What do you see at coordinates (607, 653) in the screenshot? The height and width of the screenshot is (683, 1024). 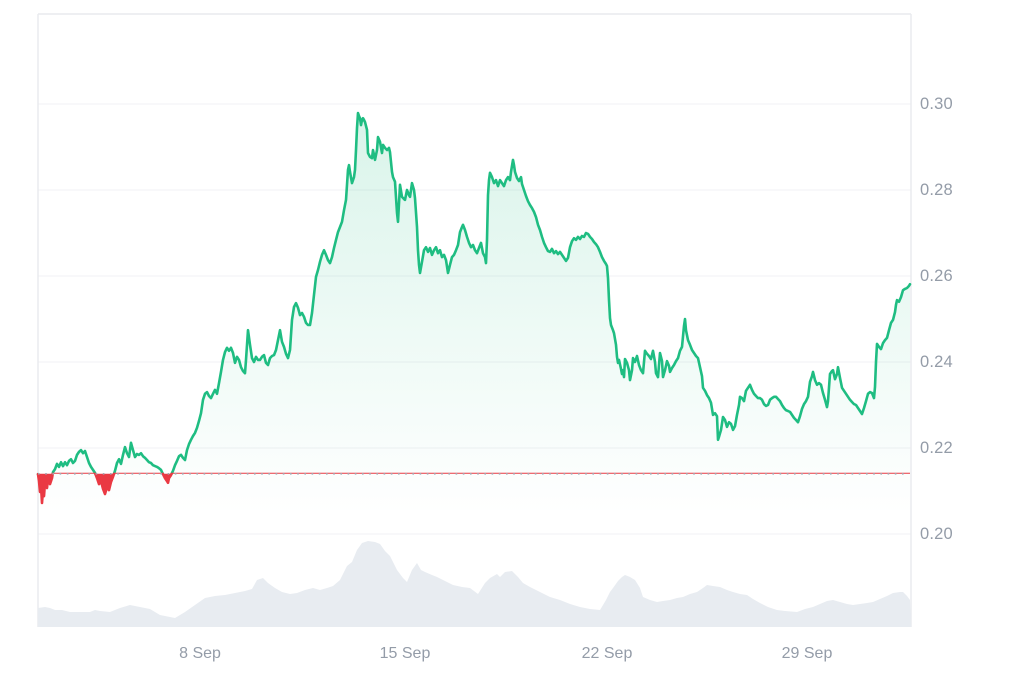 I see `x-axis-tick-label: 22 Sep` at bounding box center [607, 653].